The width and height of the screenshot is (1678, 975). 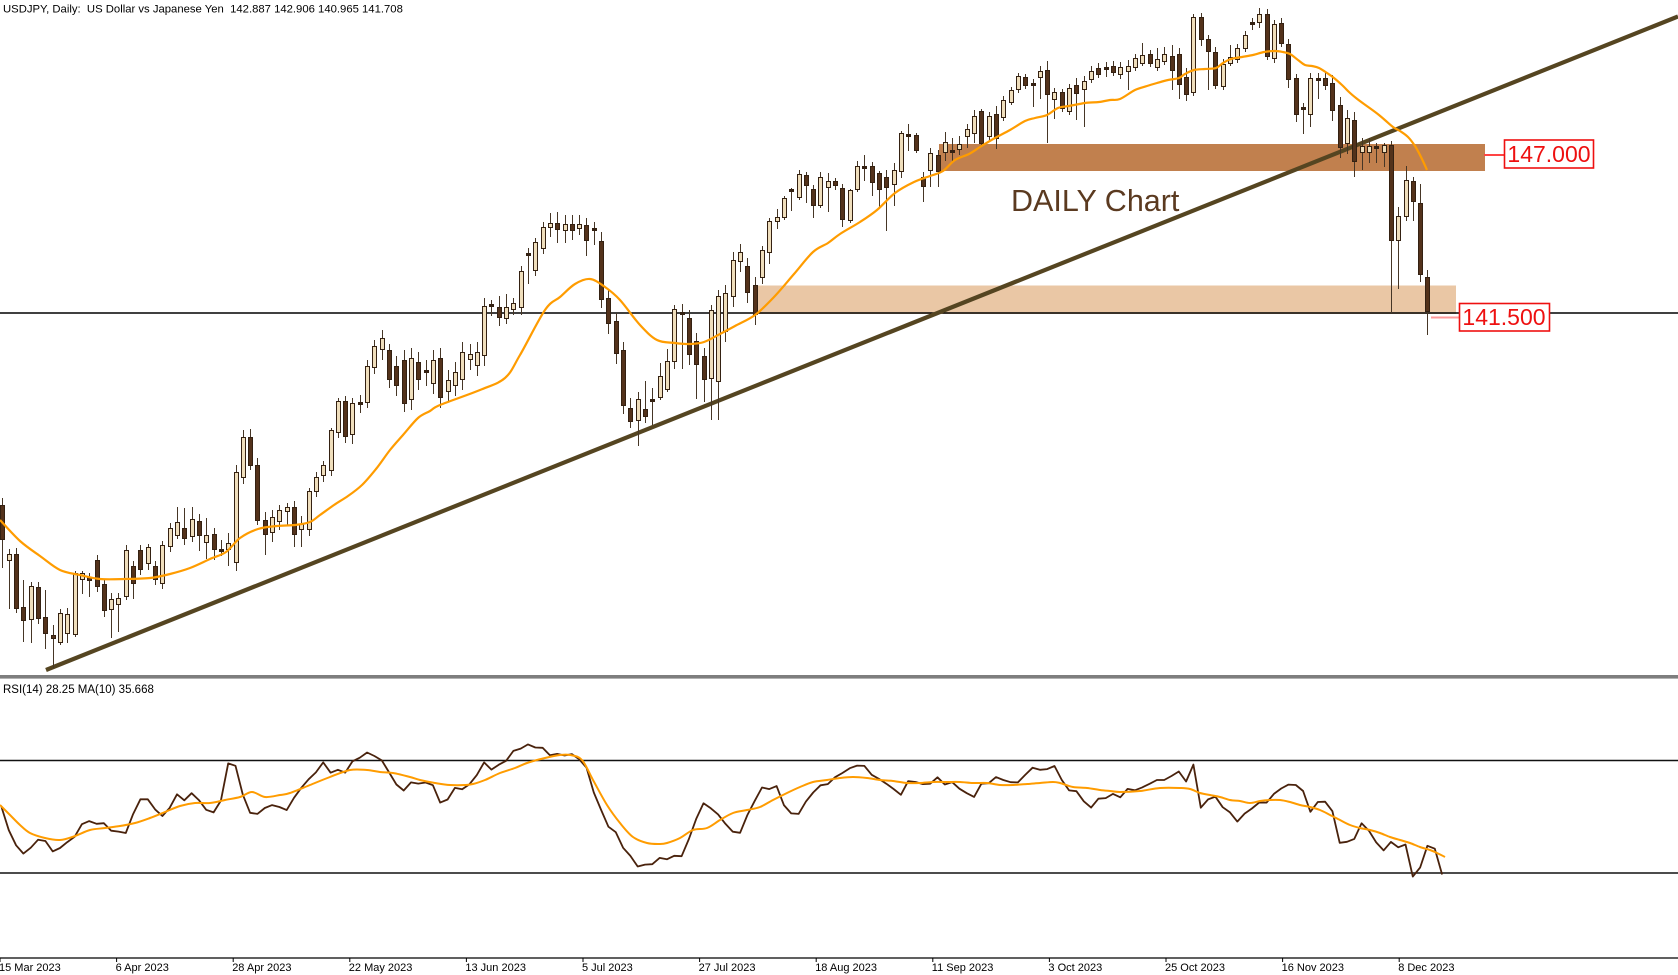 What do you see at coordinates (1313, 968) in the screenshot?
I see `svg-text: 16 Nov 2023` at bounding box center [1313, 968].